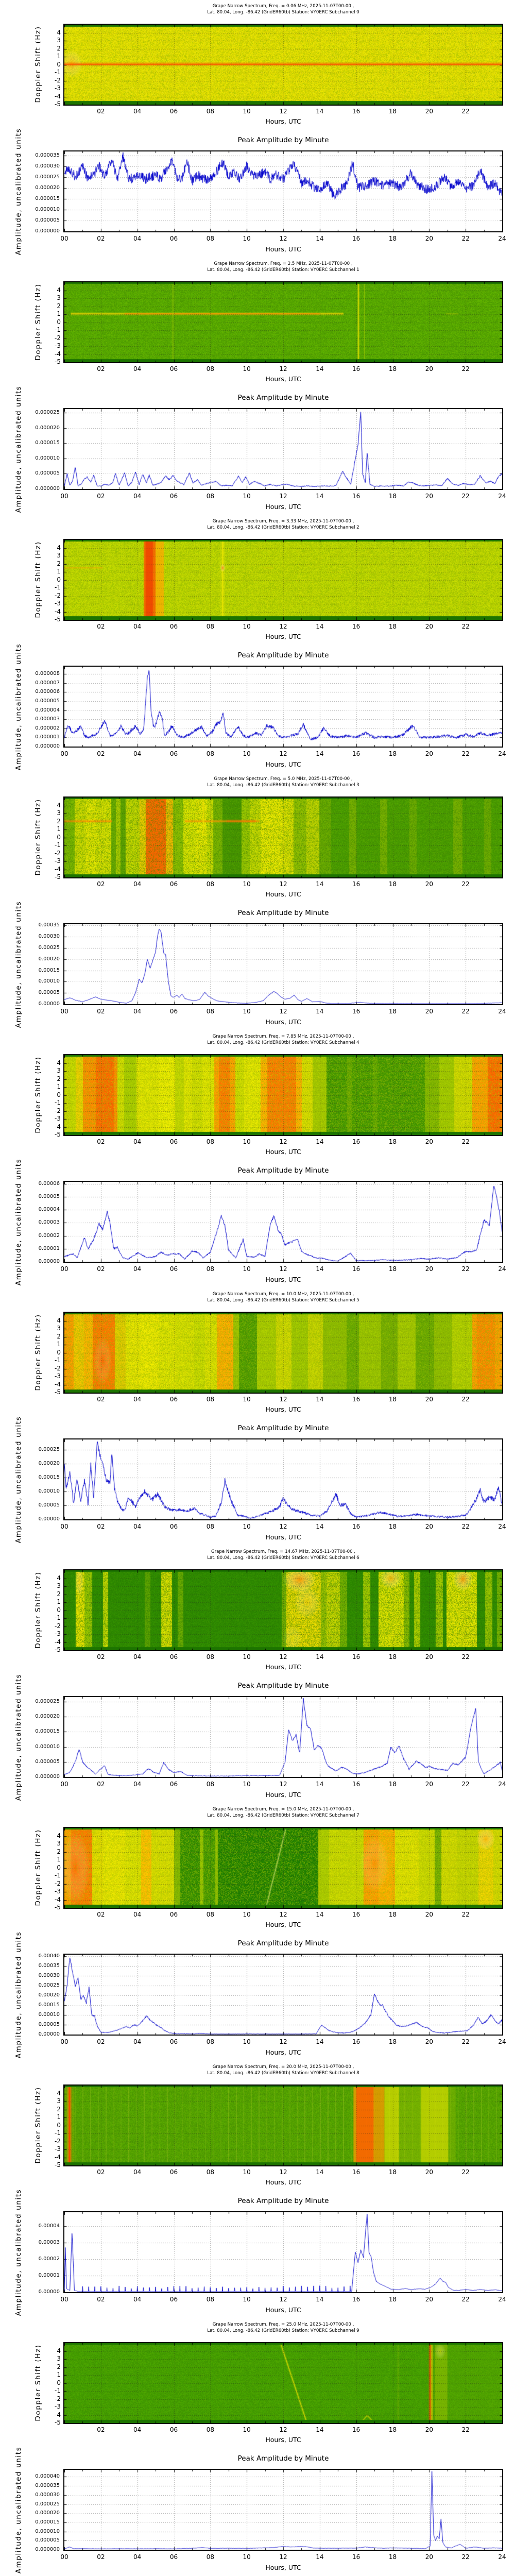 The width and height of the screenshot is (515, 2576). Describe the element at coordinates (47, 737) in the screenshot. I see `tick-label: 0.000001` at that location.